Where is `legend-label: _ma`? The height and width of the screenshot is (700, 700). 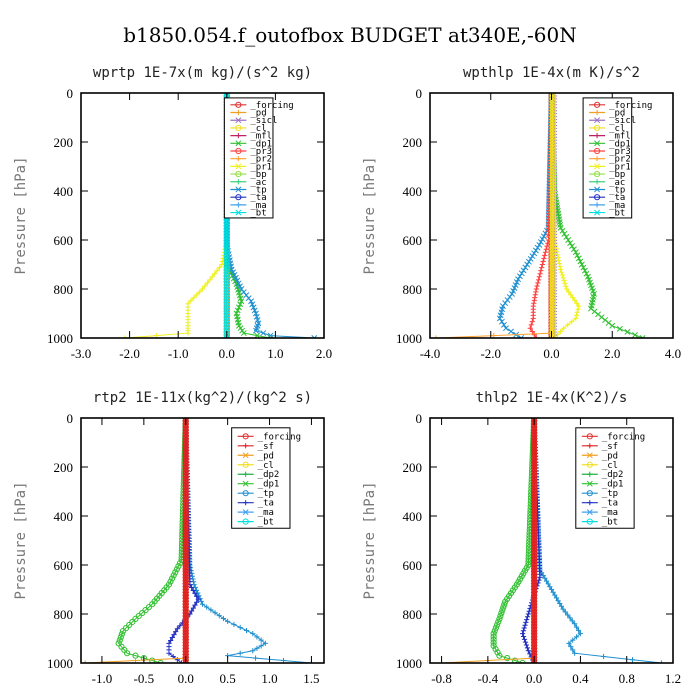
legend-label: _ma is located at coordinates (617, 206).